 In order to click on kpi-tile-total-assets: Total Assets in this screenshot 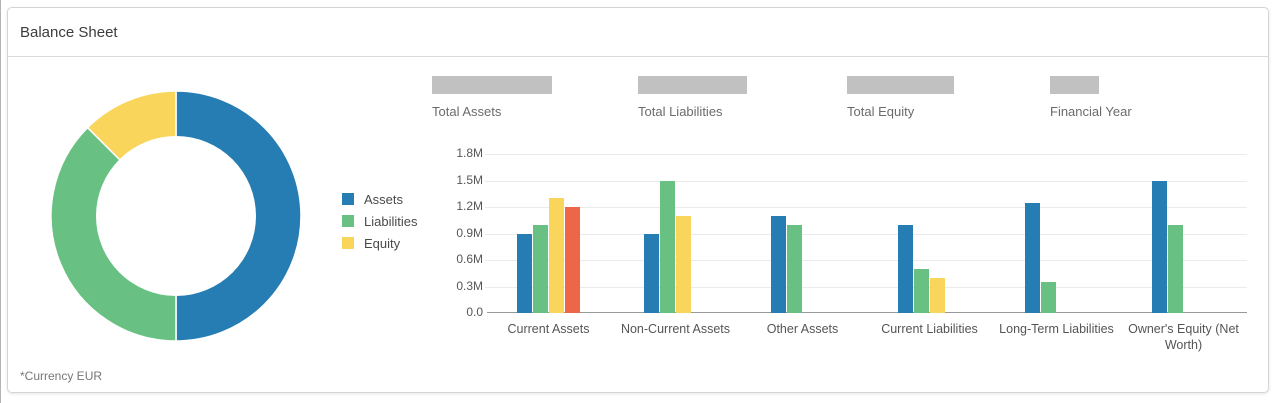, I will do `click(492, 97)`.